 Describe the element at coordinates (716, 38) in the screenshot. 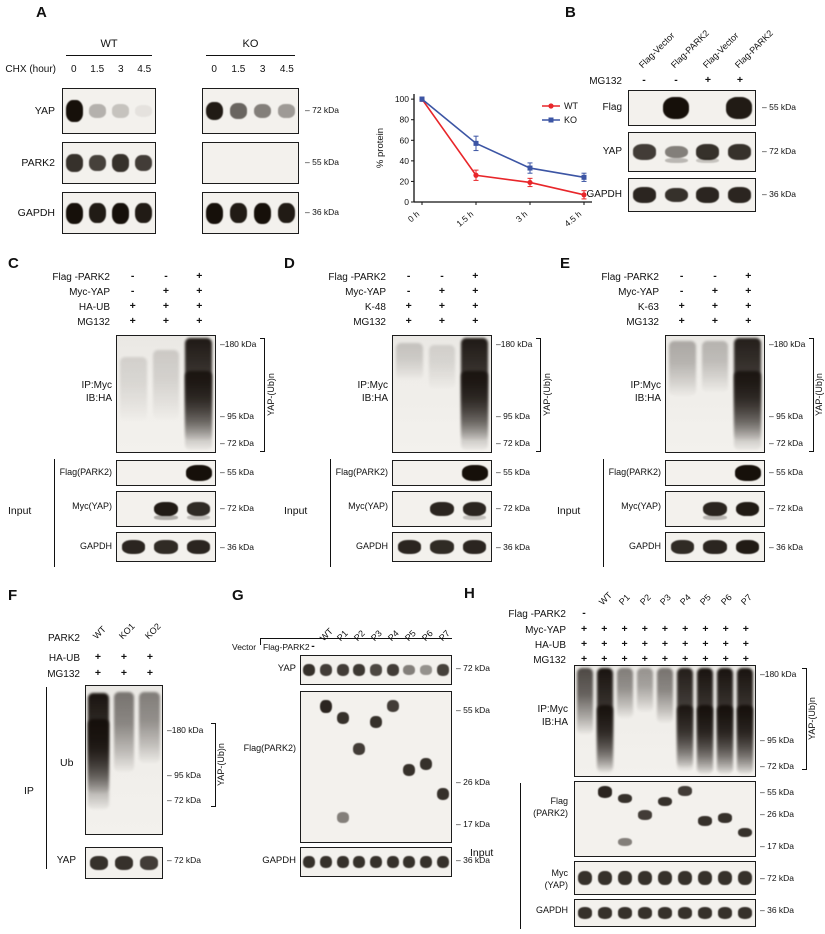

I see `lane: Flag-Vector` at that location.